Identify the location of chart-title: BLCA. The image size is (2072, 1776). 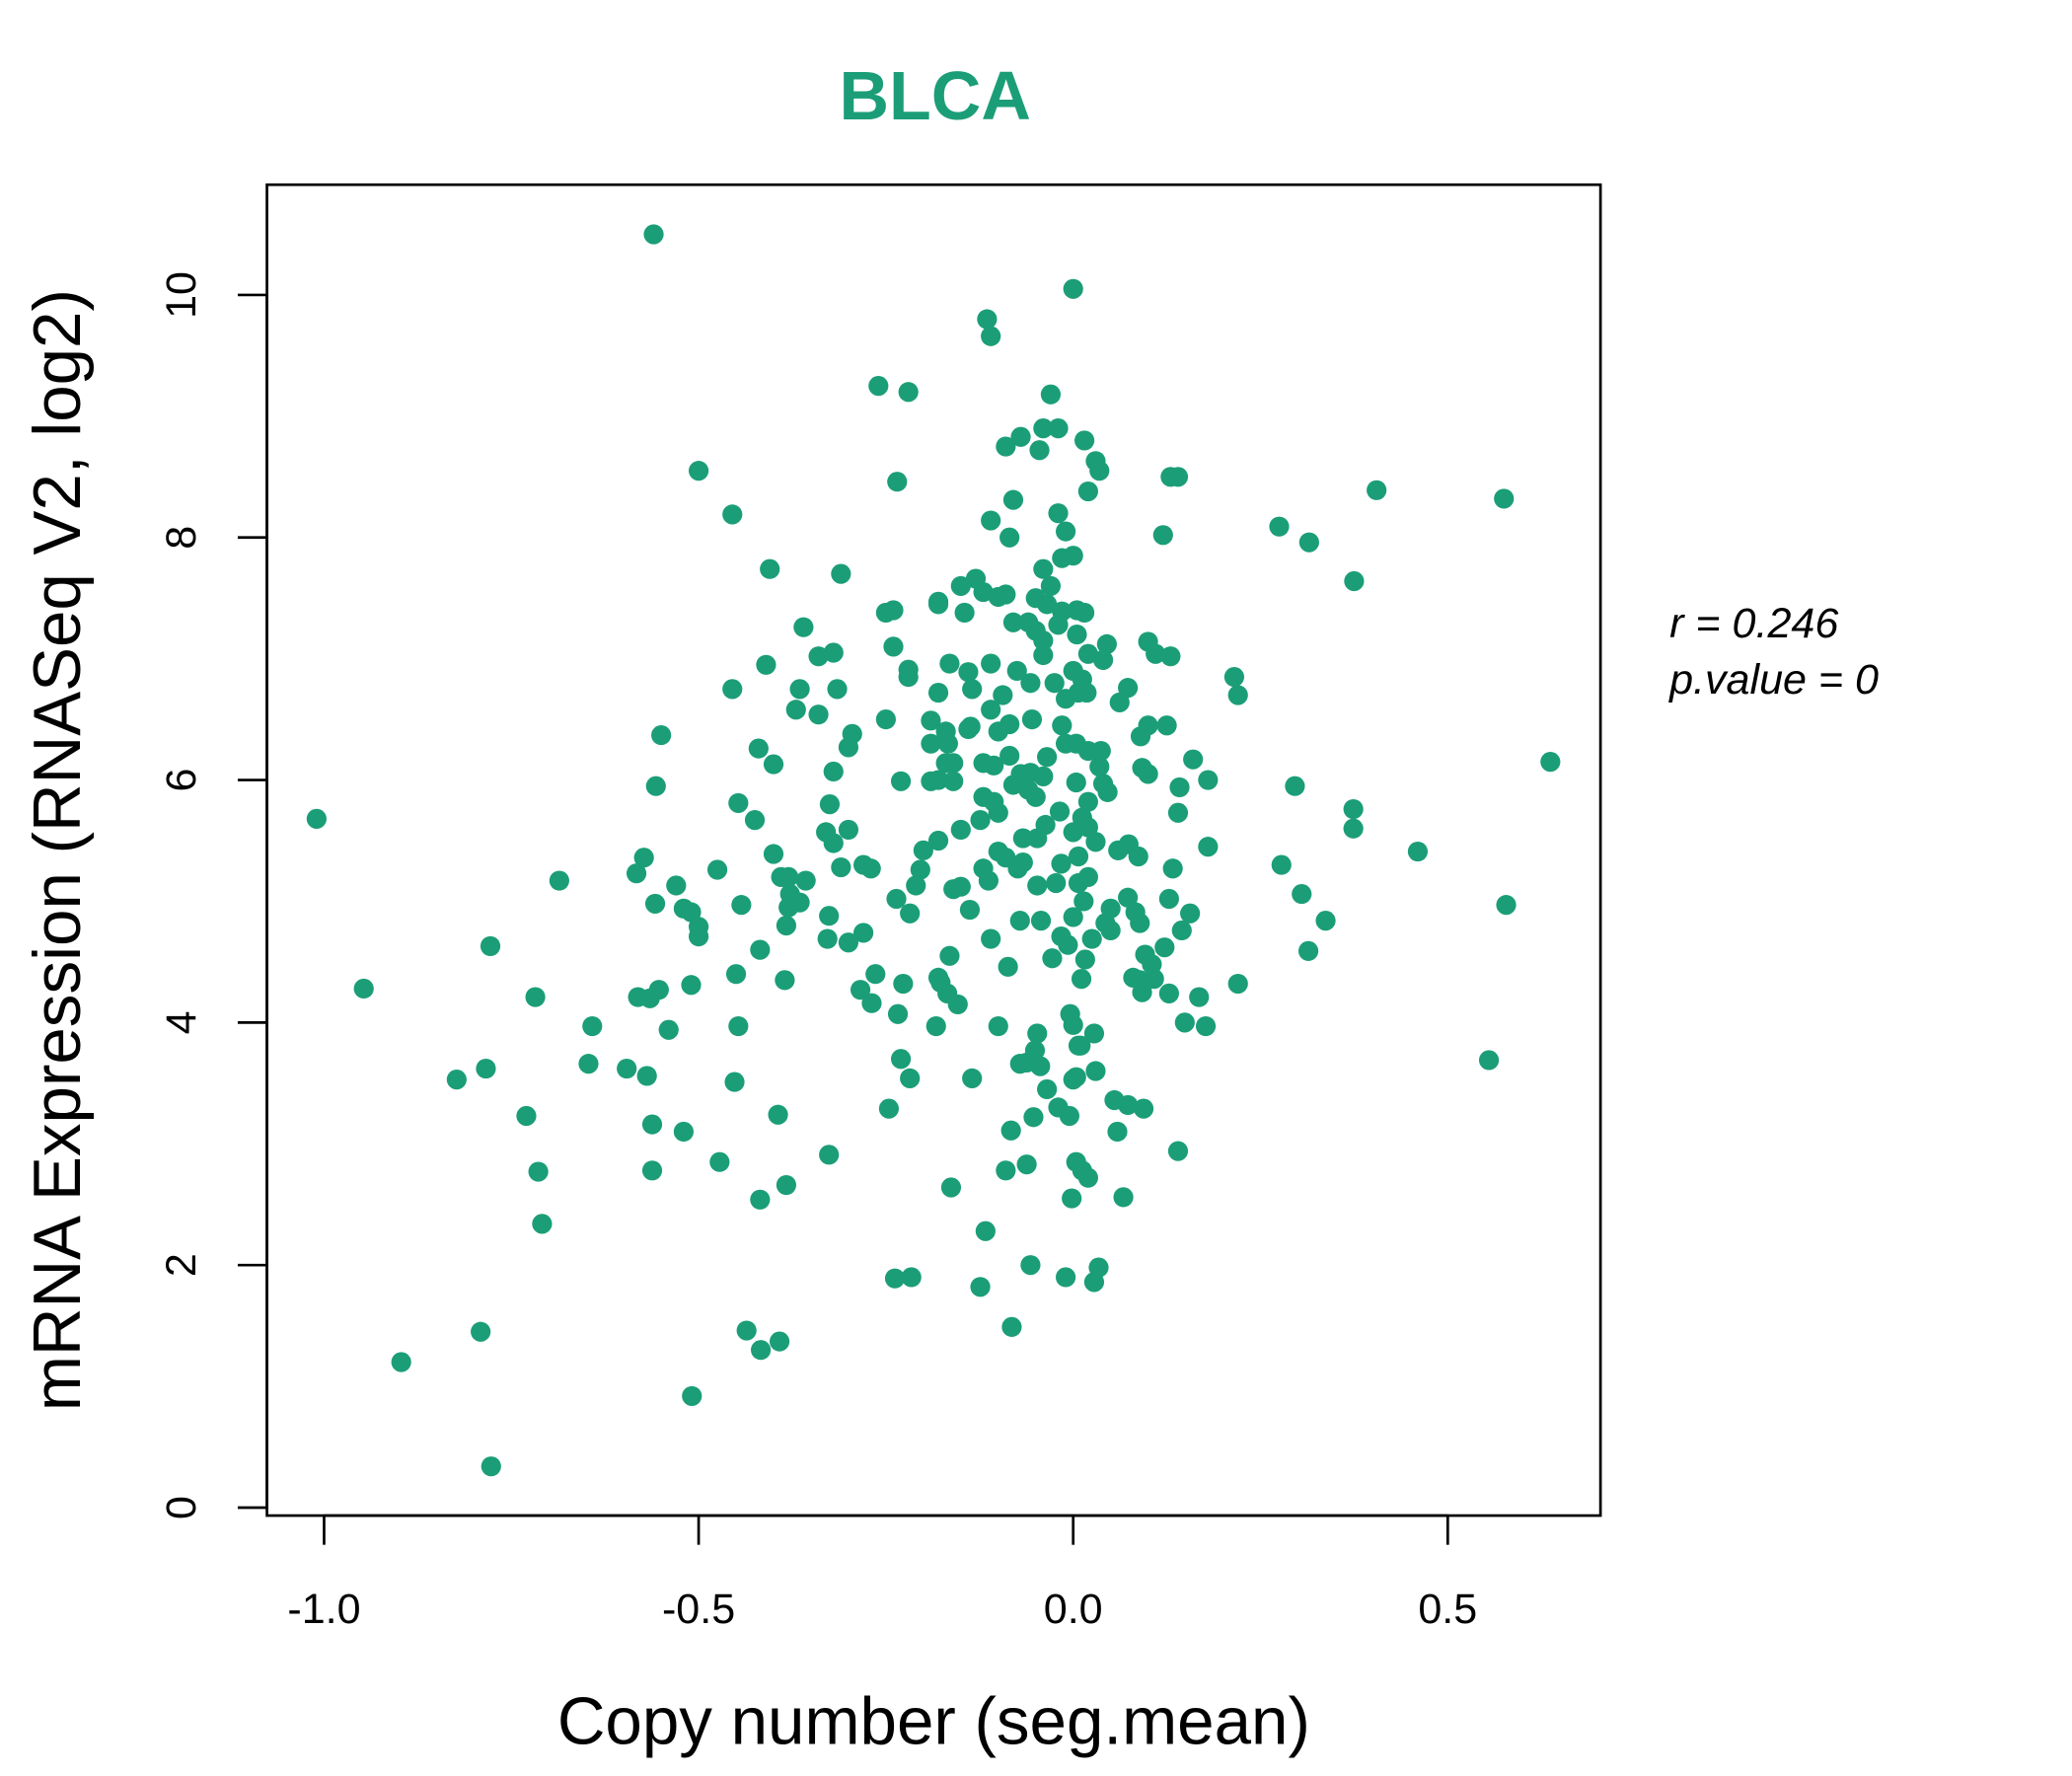
(935, 96).